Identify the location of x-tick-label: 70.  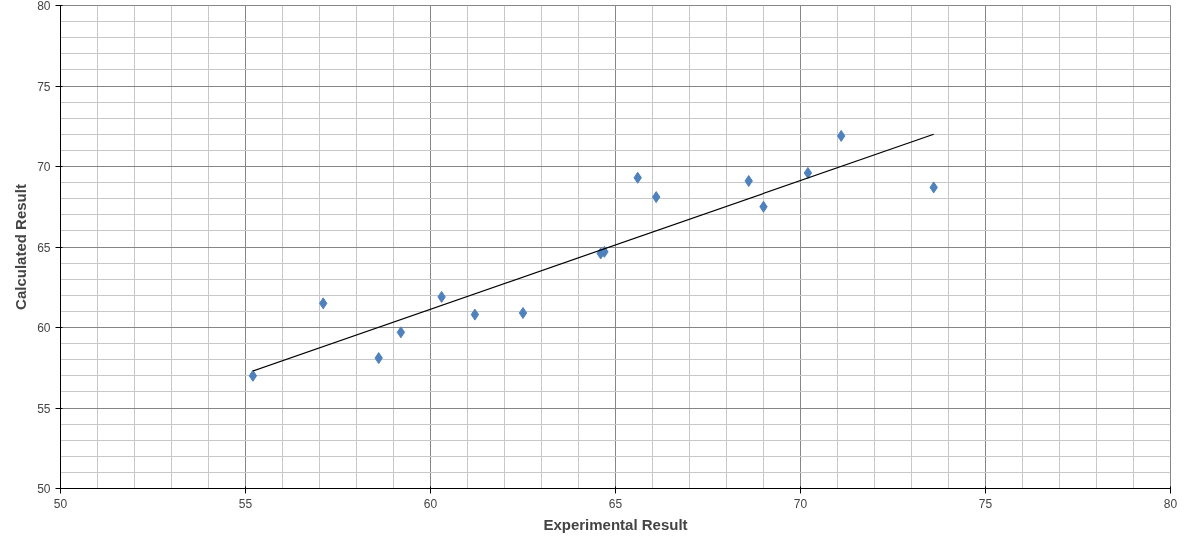
(800, 503).